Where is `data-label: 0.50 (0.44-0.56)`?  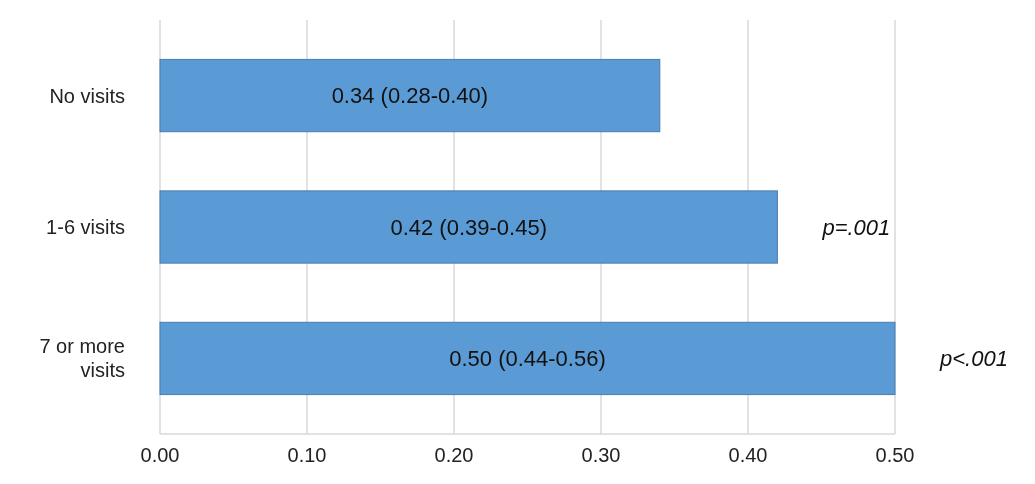 data-label: 0.50 (0.44-0.56) is located at coordinates (527, 359).